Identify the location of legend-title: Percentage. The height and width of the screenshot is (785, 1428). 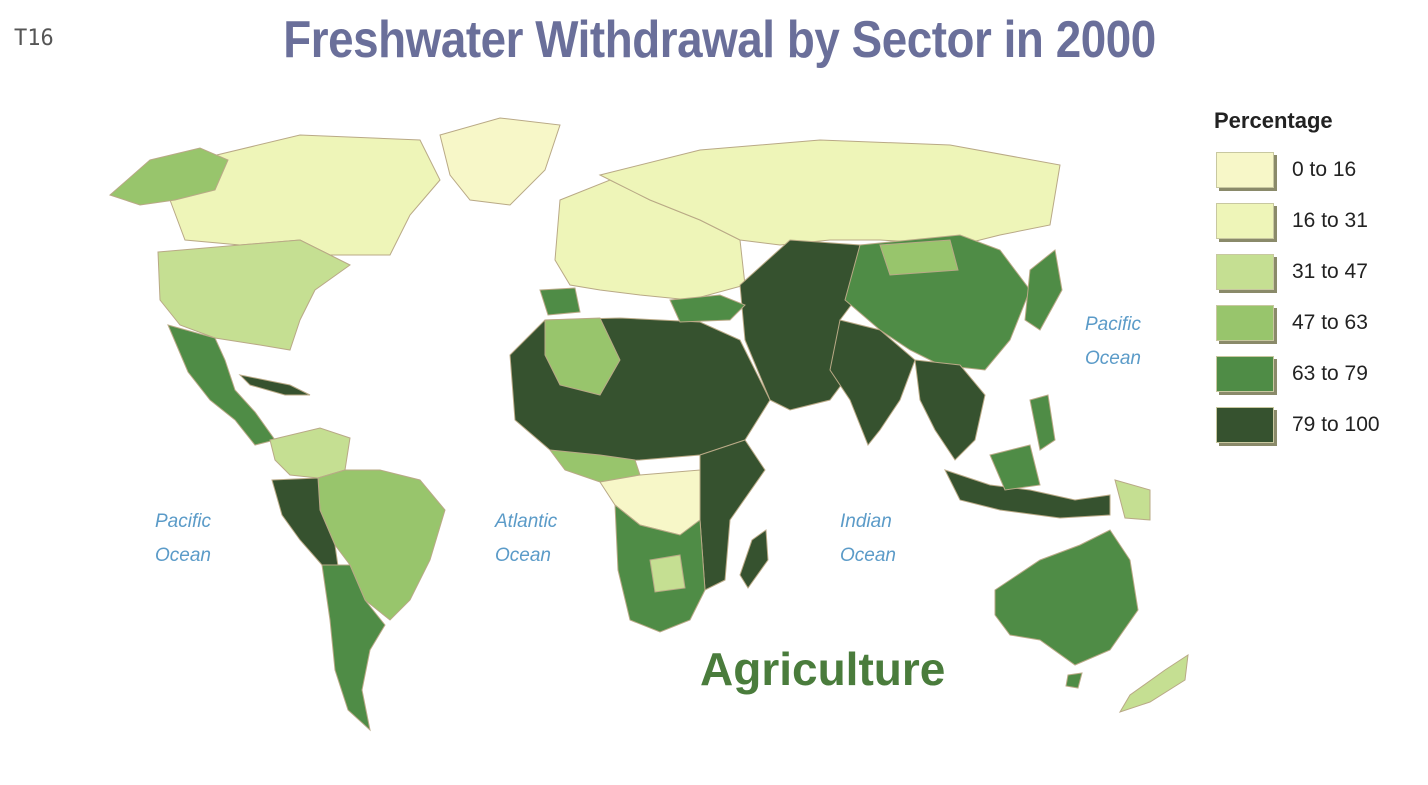
(1273, 120).